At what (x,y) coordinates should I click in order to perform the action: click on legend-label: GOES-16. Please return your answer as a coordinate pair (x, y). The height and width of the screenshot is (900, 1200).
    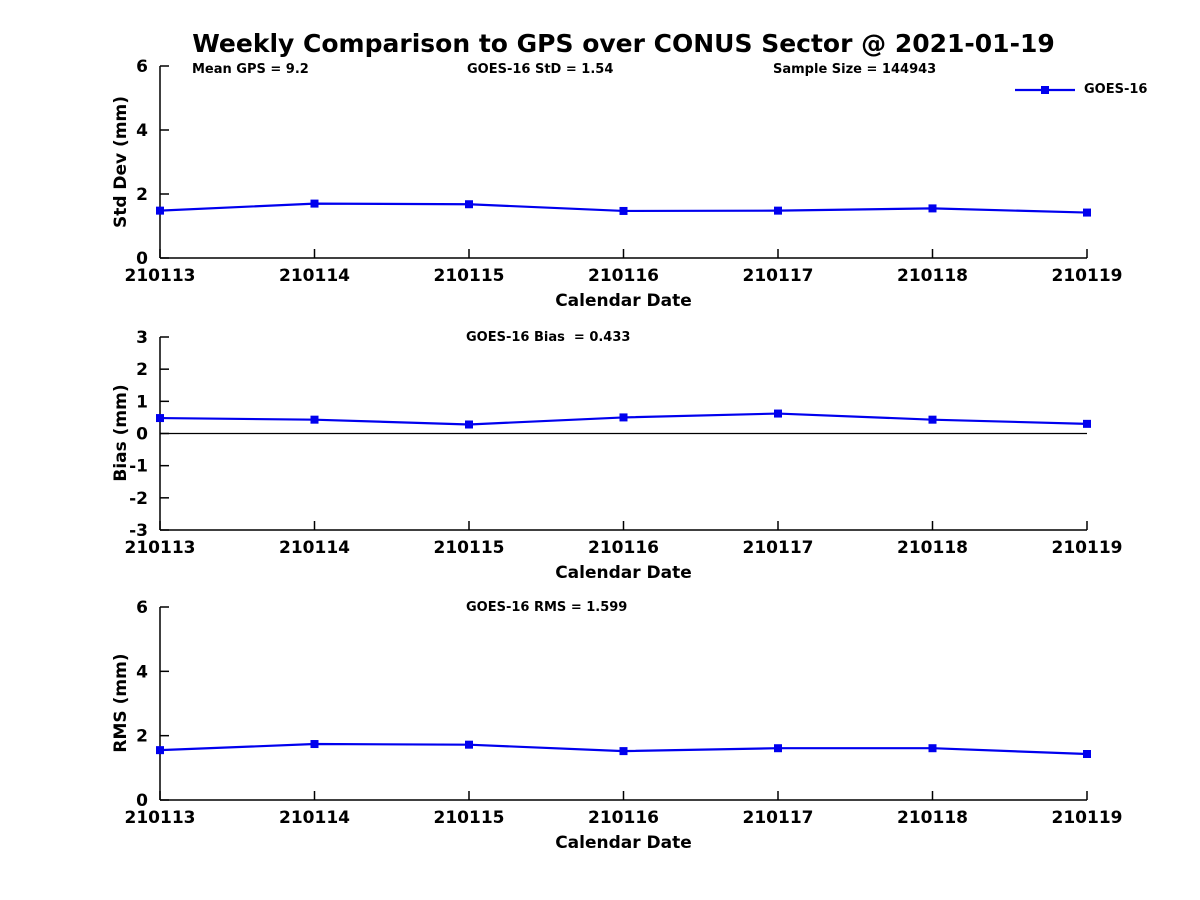
    Looking at the image, I should click on (1116, 89).